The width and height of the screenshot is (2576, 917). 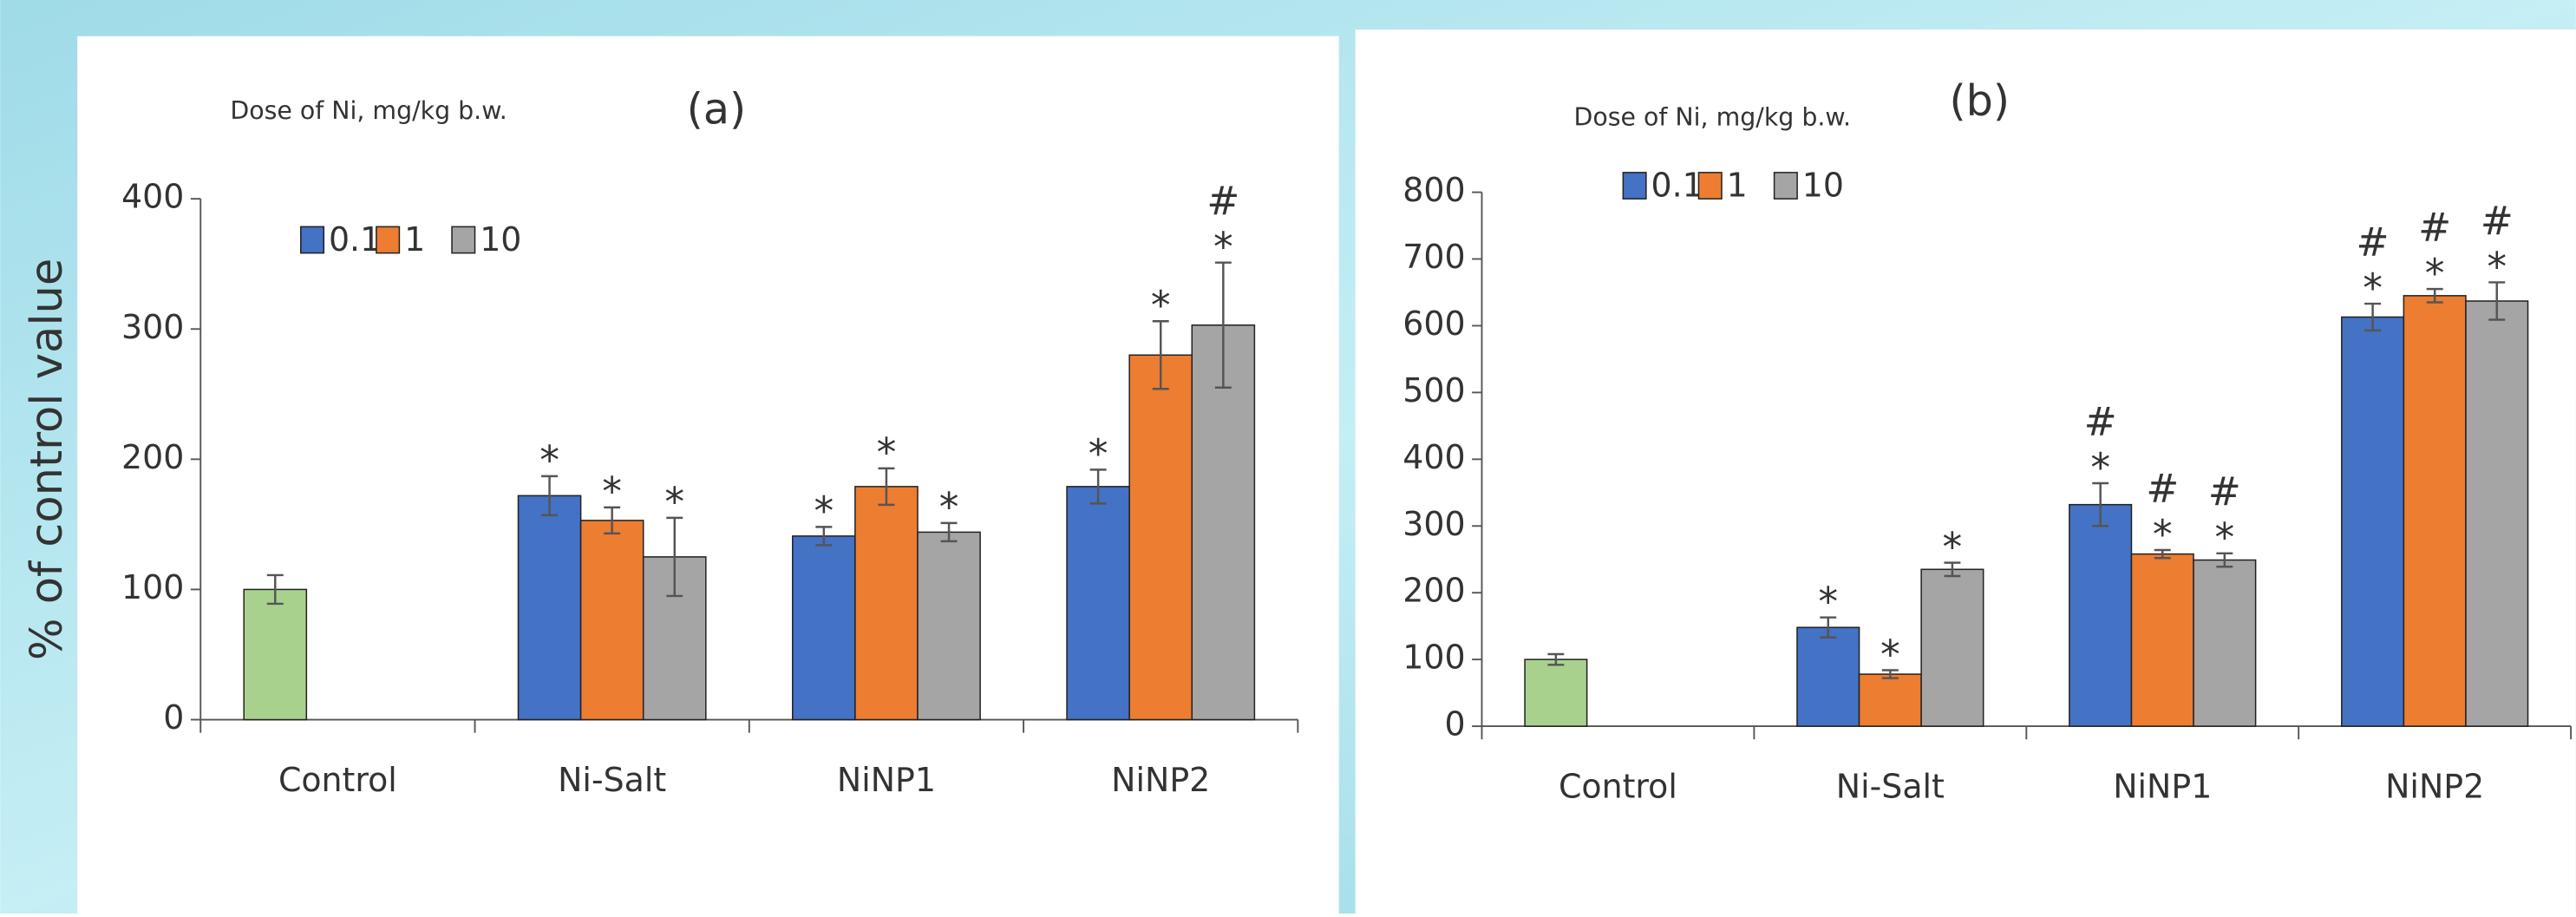 What do you see at coordinates (1433, 390) in the screenshot?
I see `y-tick-label: 500` at bounding box center [1433, 390].